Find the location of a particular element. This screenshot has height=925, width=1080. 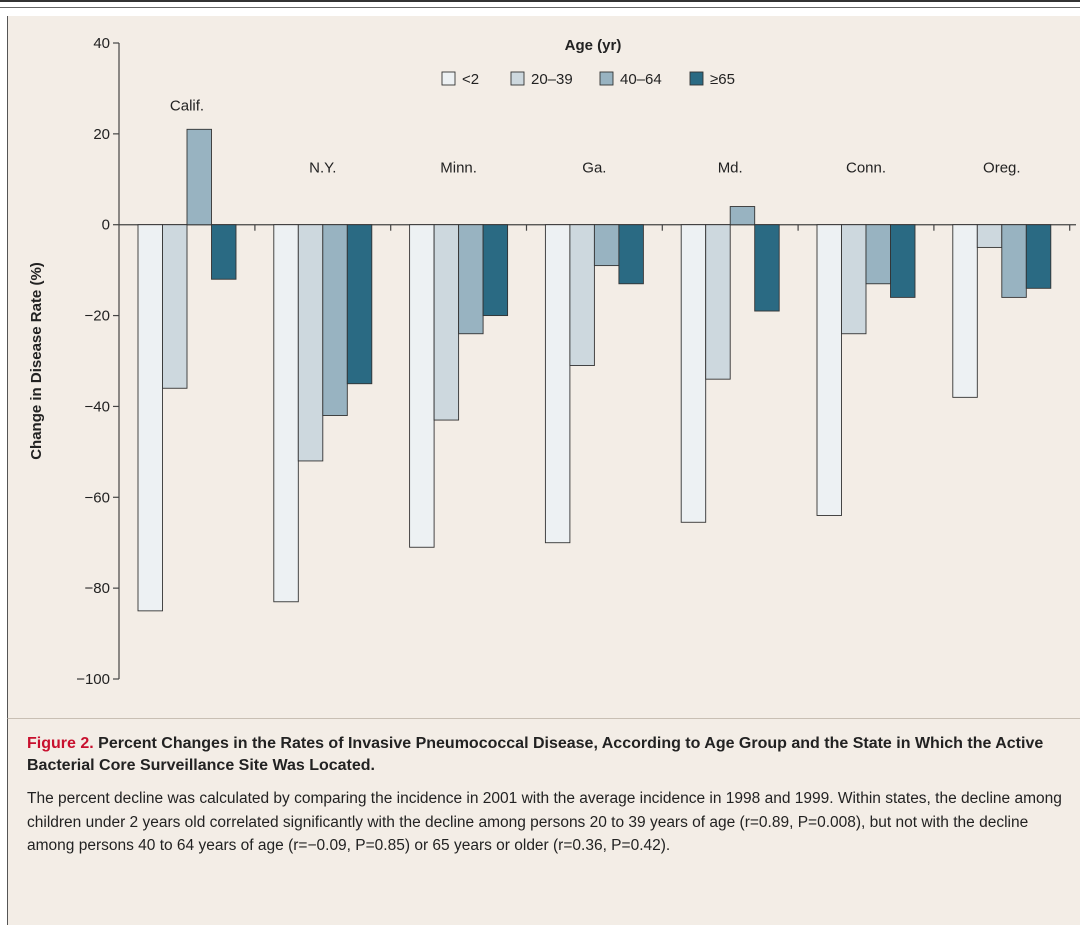

y-tick-label: −60 is located at coordinates (97, 497).